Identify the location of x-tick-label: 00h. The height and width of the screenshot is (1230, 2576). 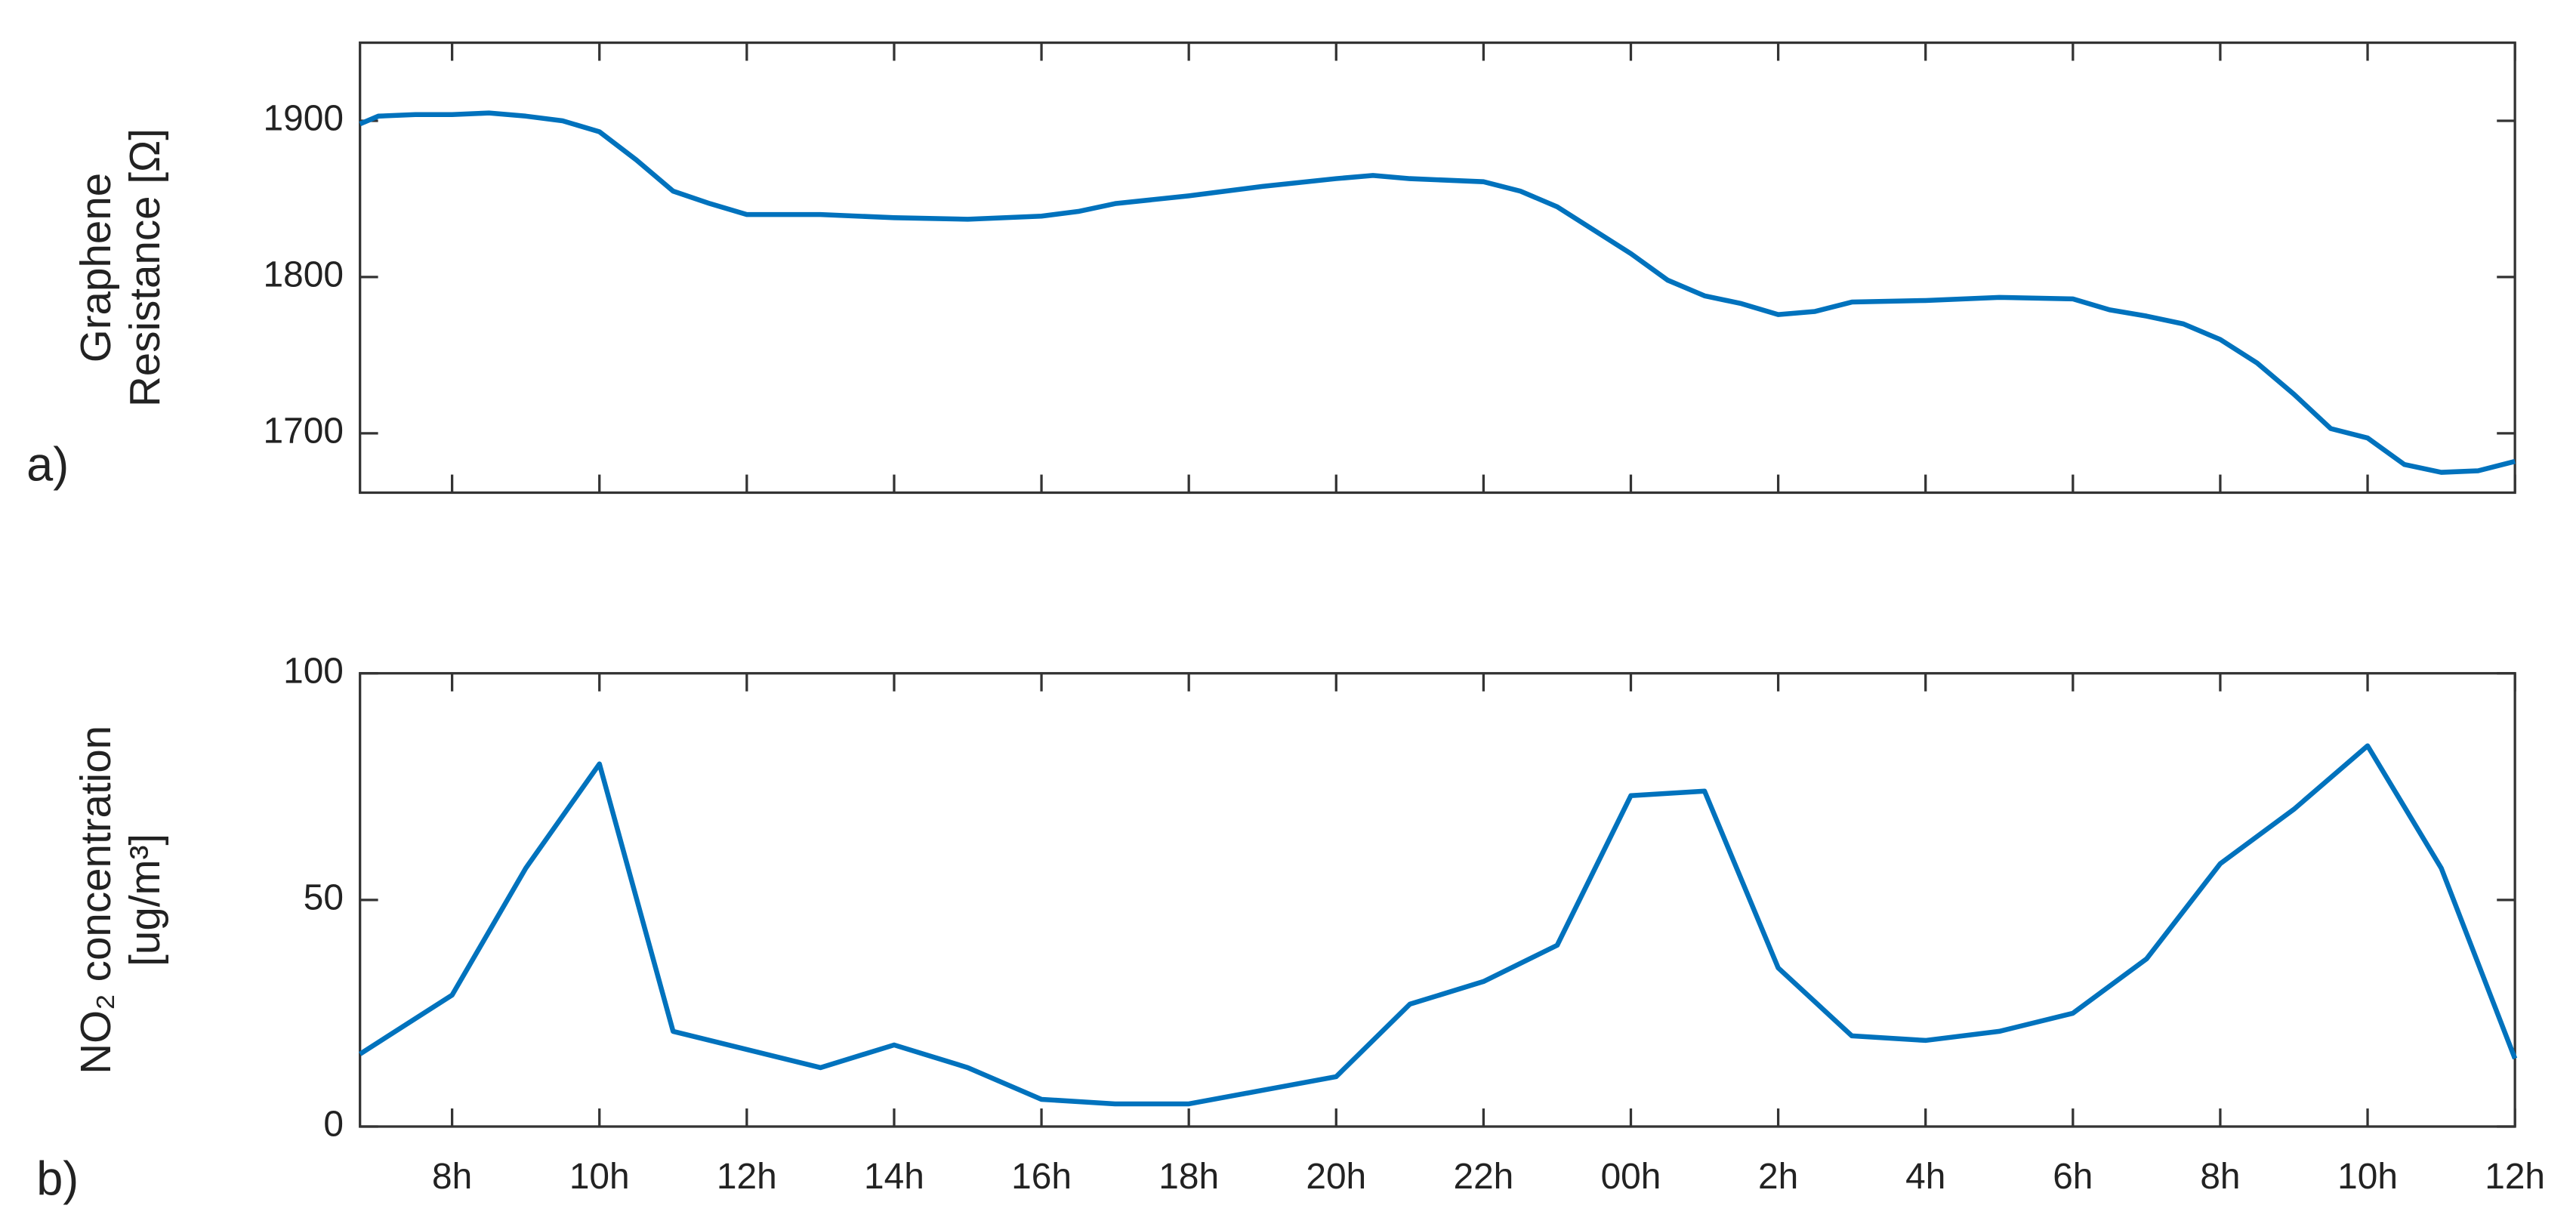
(1631, 1177).